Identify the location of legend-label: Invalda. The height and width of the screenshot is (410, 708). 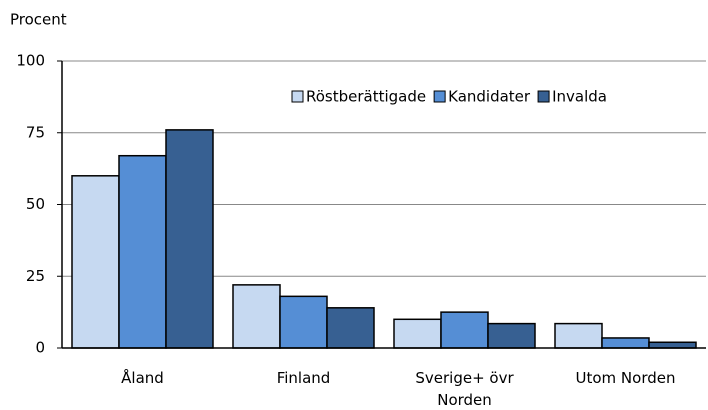
(579, 97).